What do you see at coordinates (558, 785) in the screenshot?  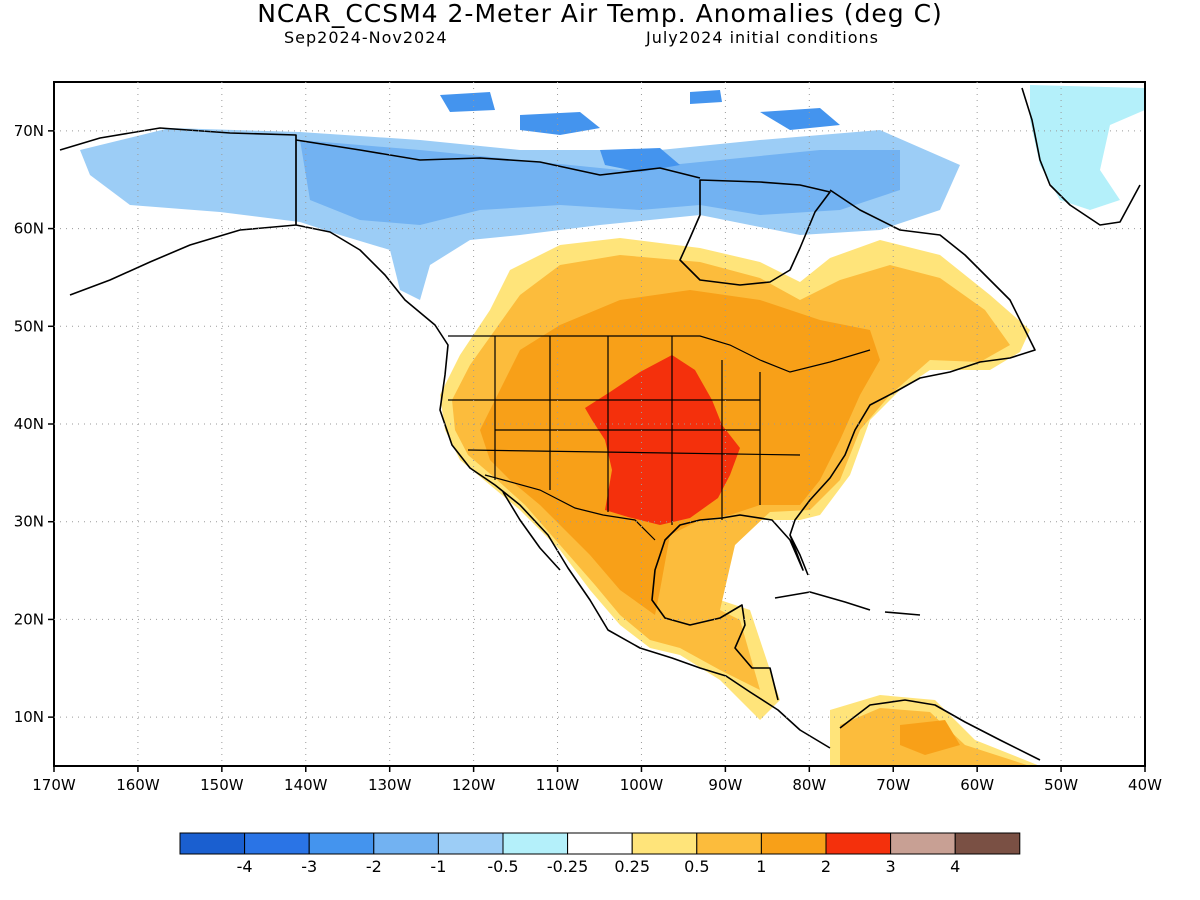 I see `lon-tick-label: 110W` at bounding box center [558, 785].